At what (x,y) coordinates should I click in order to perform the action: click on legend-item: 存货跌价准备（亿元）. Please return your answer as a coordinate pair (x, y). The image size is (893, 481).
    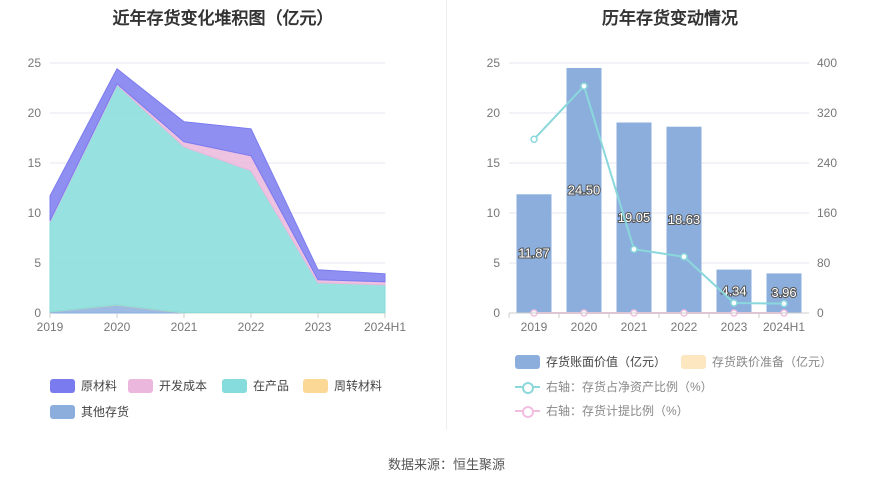
    Looking at the image, I should click on (756, 361).